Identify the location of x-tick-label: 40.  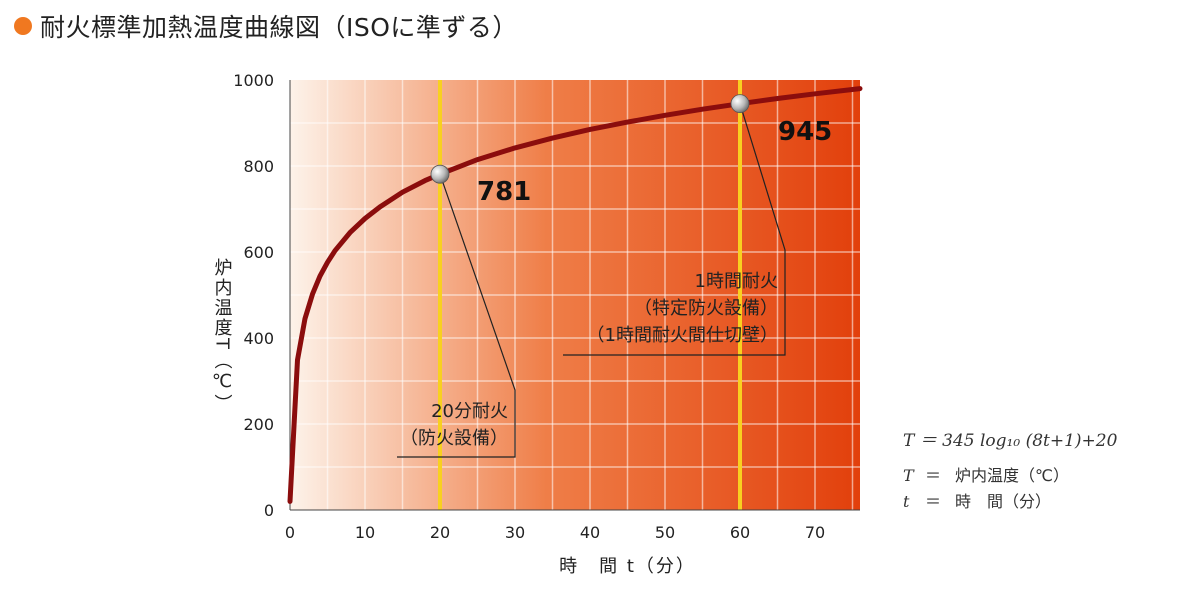
(590, 532).